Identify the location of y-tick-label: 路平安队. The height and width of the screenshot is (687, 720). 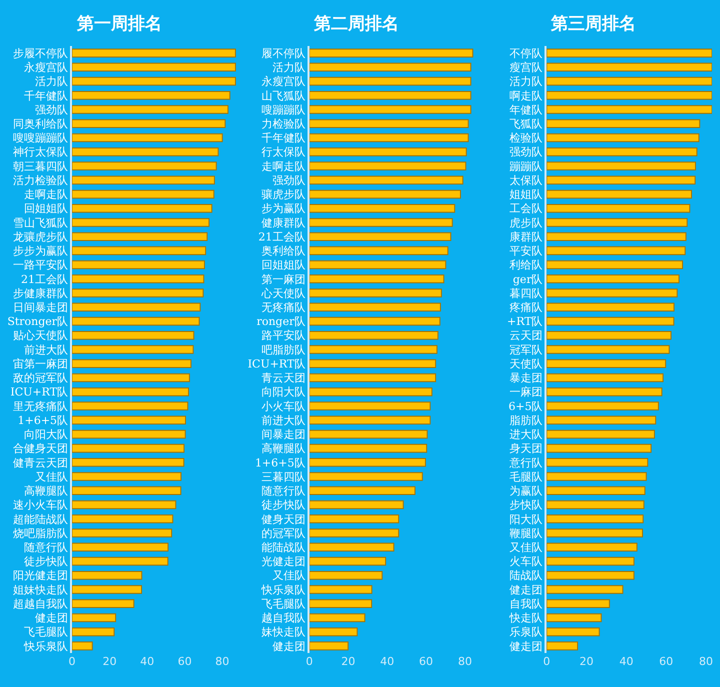
(283, 335).